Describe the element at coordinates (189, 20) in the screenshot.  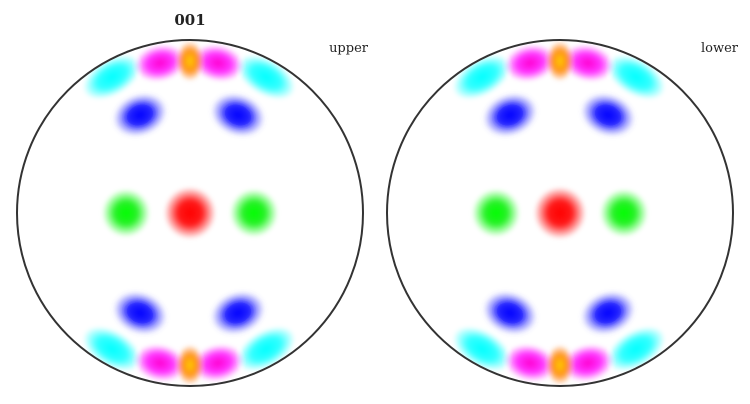
I see `figure-title: 001` at that location.